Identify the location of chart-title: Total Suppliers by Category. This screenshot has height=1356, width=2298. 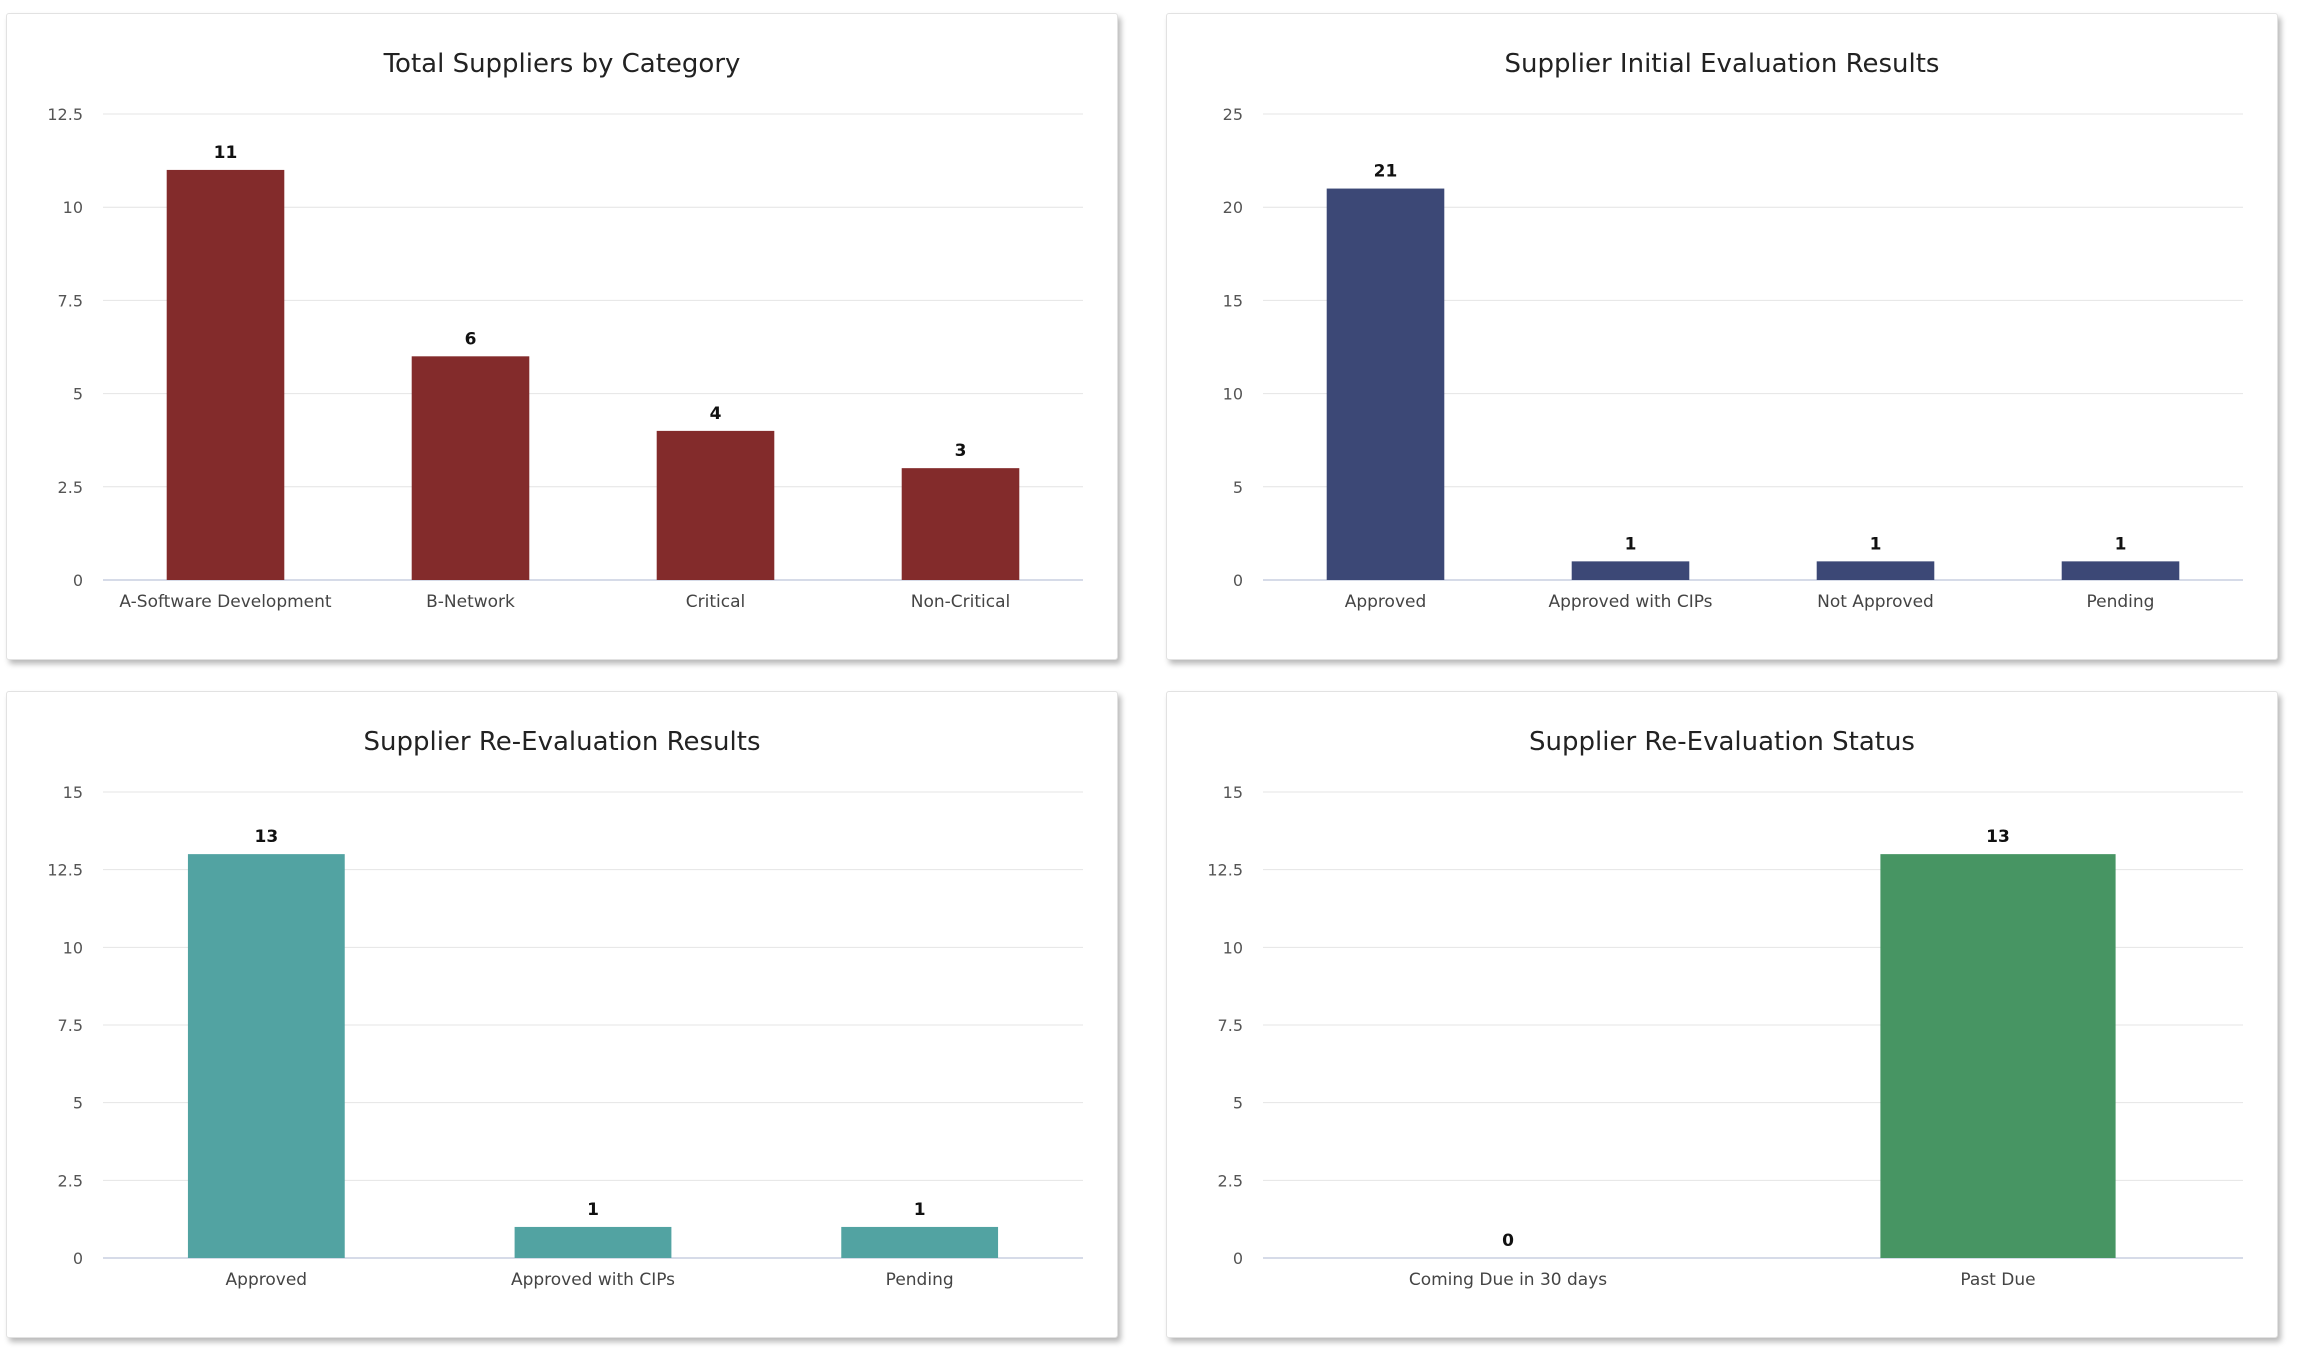
(562, 64).